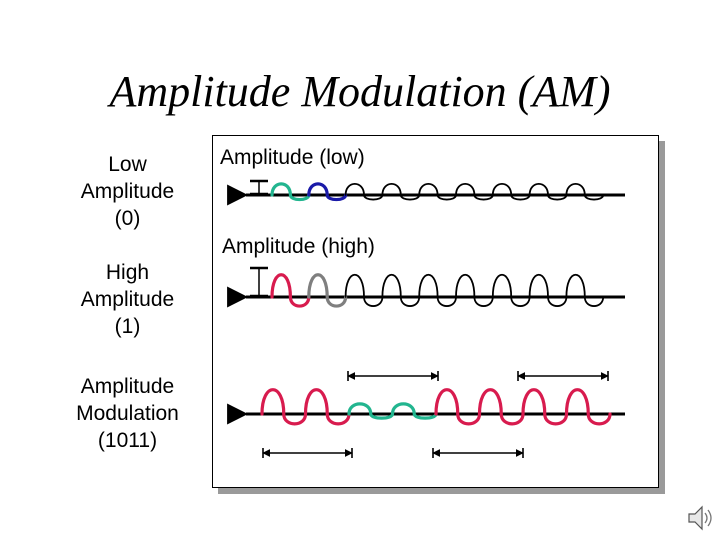  I want to click on period-markers, so click(435, 414).